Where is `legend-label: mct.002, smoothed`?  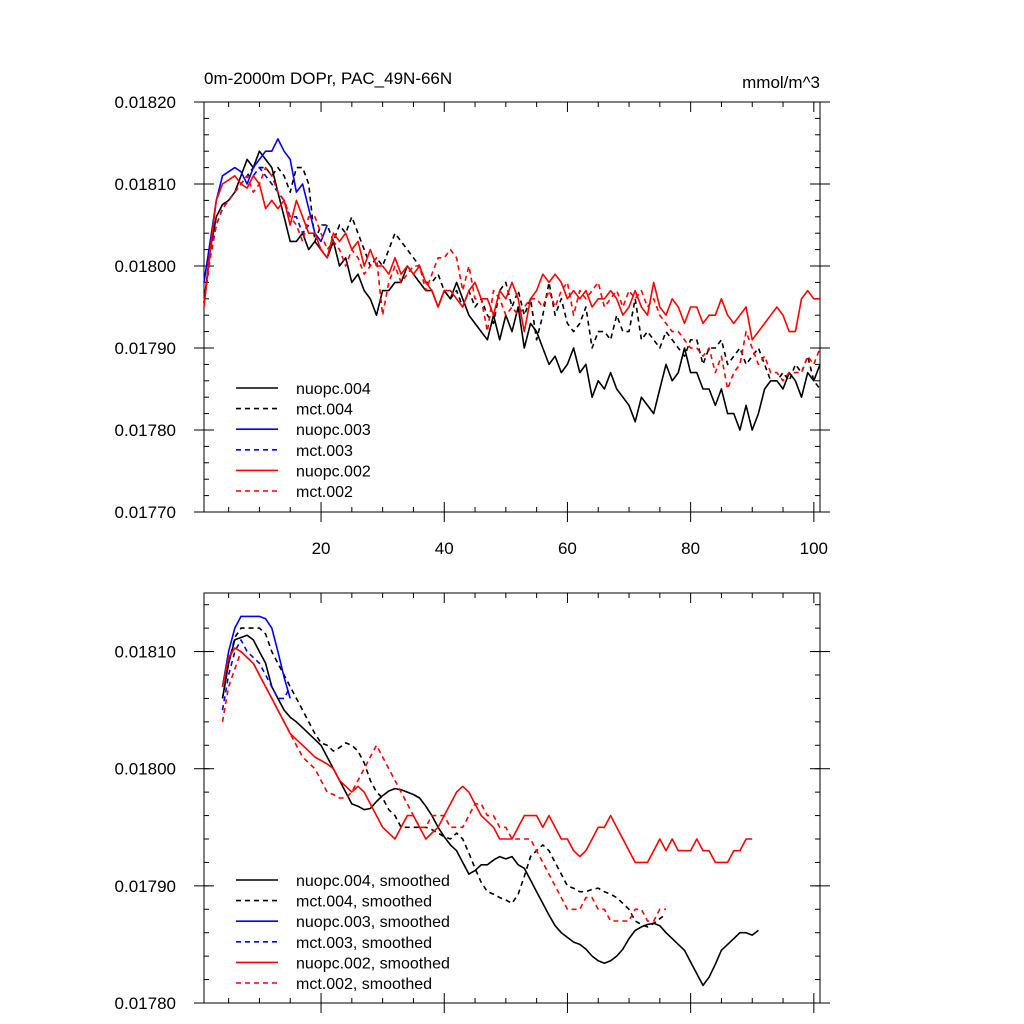
legend-label: mct.002, smoothed is located at coordinates (364, 984).